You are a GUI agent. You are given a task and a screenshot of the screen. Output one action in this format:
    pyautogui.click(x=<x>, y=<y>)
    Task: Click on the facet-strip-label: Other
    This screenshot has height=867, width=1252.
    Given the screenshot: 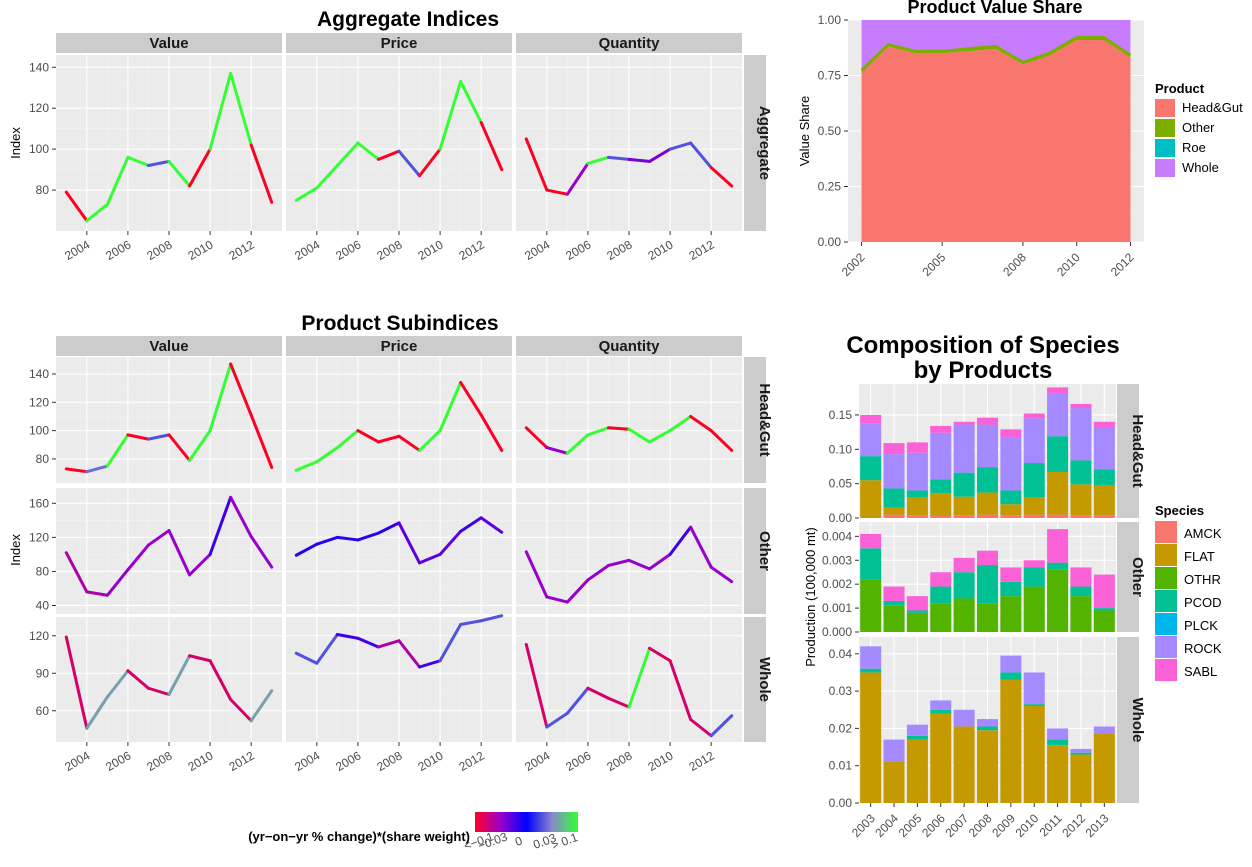 What is the action you would take?
    pyautogui.click(x=764, y=551)
    